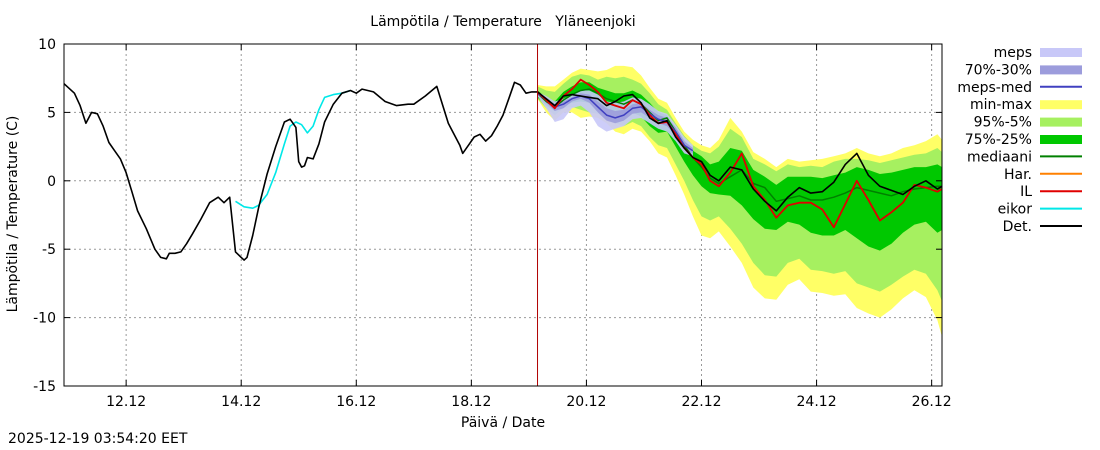 The height and width of the screenshot is (450, 1100). Describe the element at coordinates (1061, 52) in the screenshot. I see `legend-swatch-meps` at that location.